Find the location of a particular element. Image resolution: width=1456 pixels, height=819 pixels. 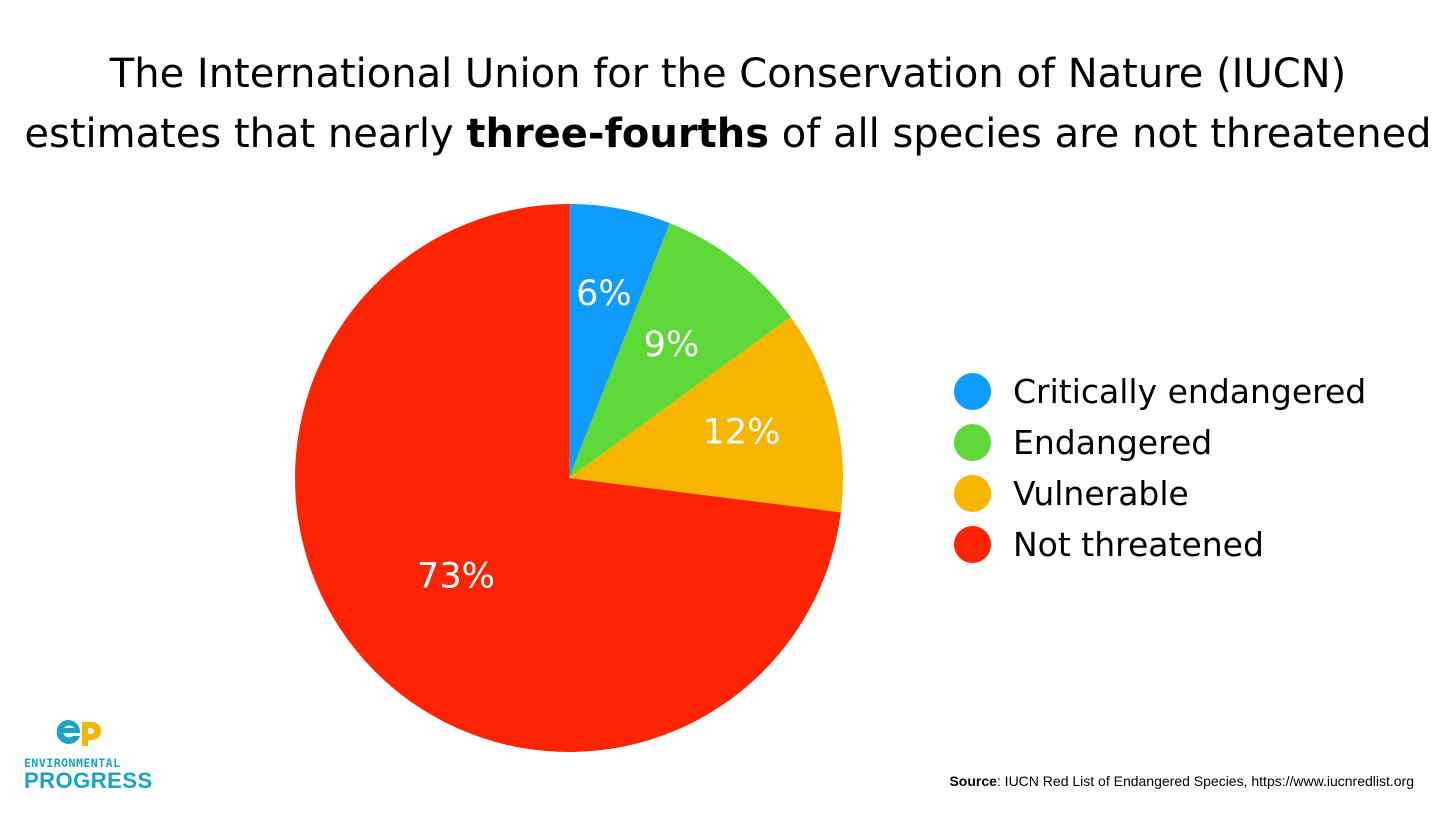

source-label: Source is located at coordinates (973, 781).